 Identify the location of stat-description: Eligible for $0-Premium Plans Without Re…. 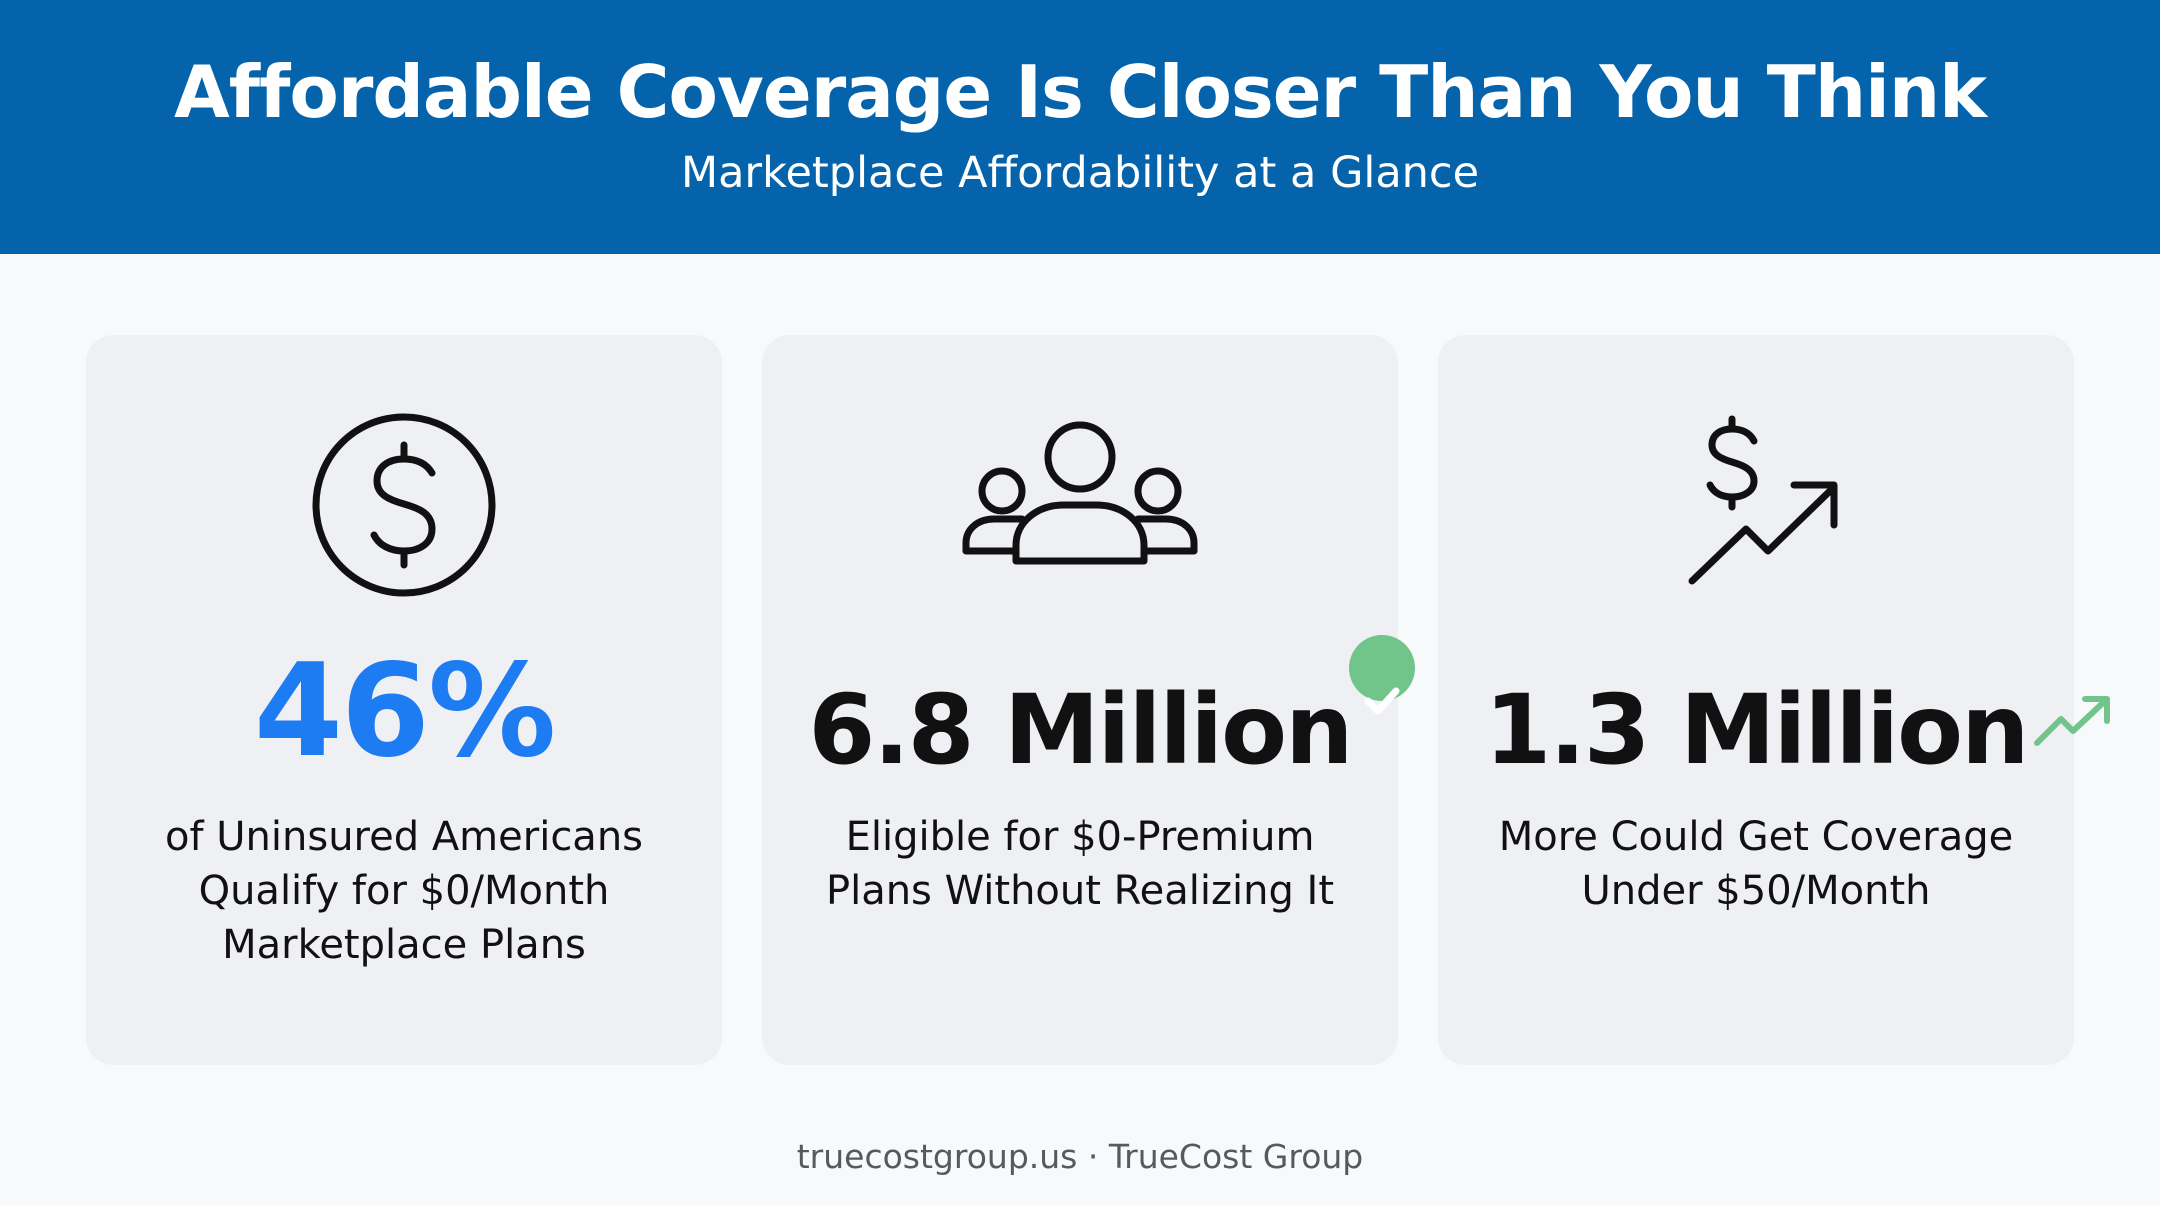
(1080, 864).